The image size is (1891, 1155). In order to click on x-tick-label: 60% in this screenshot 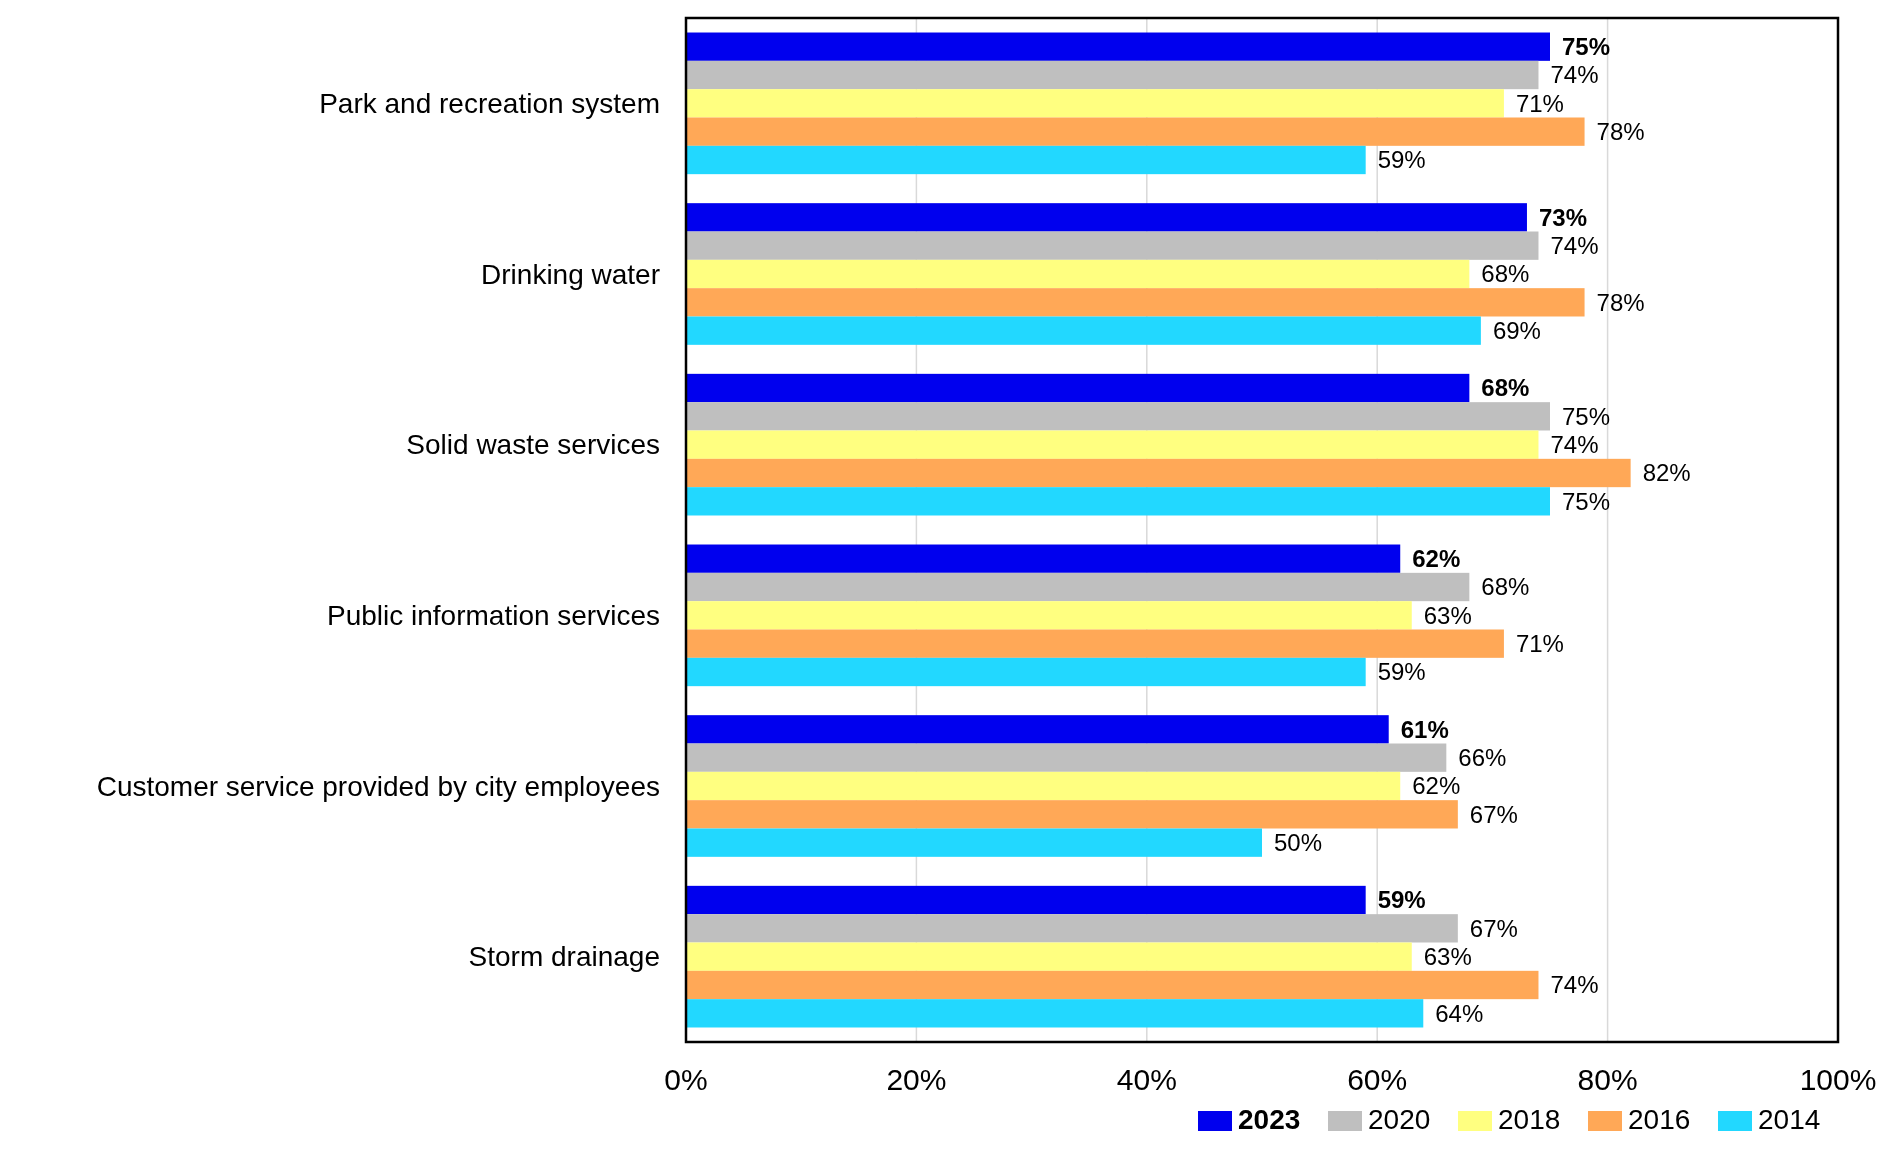, I will do `click(1377, 1079)`.